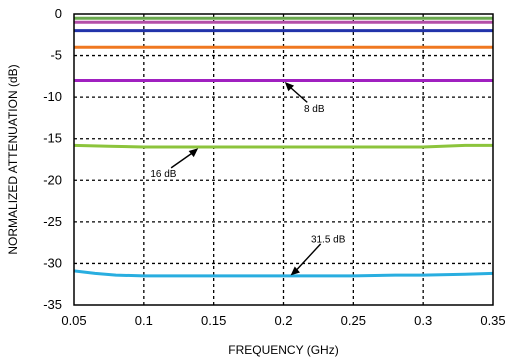 The height and width of the screenshot is (362, 511). What do you see at coordinates (56, 55) in the screenshot?
I see `y-tick-label: -5` at bounding box center [56, 55].